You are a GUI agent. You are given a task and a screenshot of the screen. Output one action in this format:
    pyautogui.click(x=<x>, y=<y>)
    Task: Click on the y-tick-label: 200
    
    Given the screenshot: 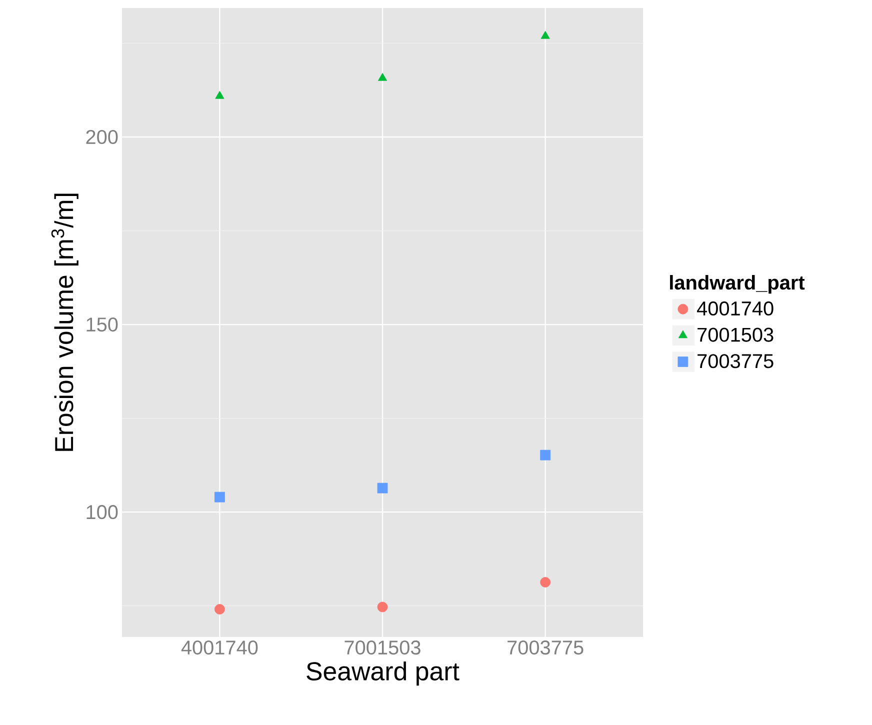 What is the action you would take?
    pyautogui.click(x=102, y=137)
    